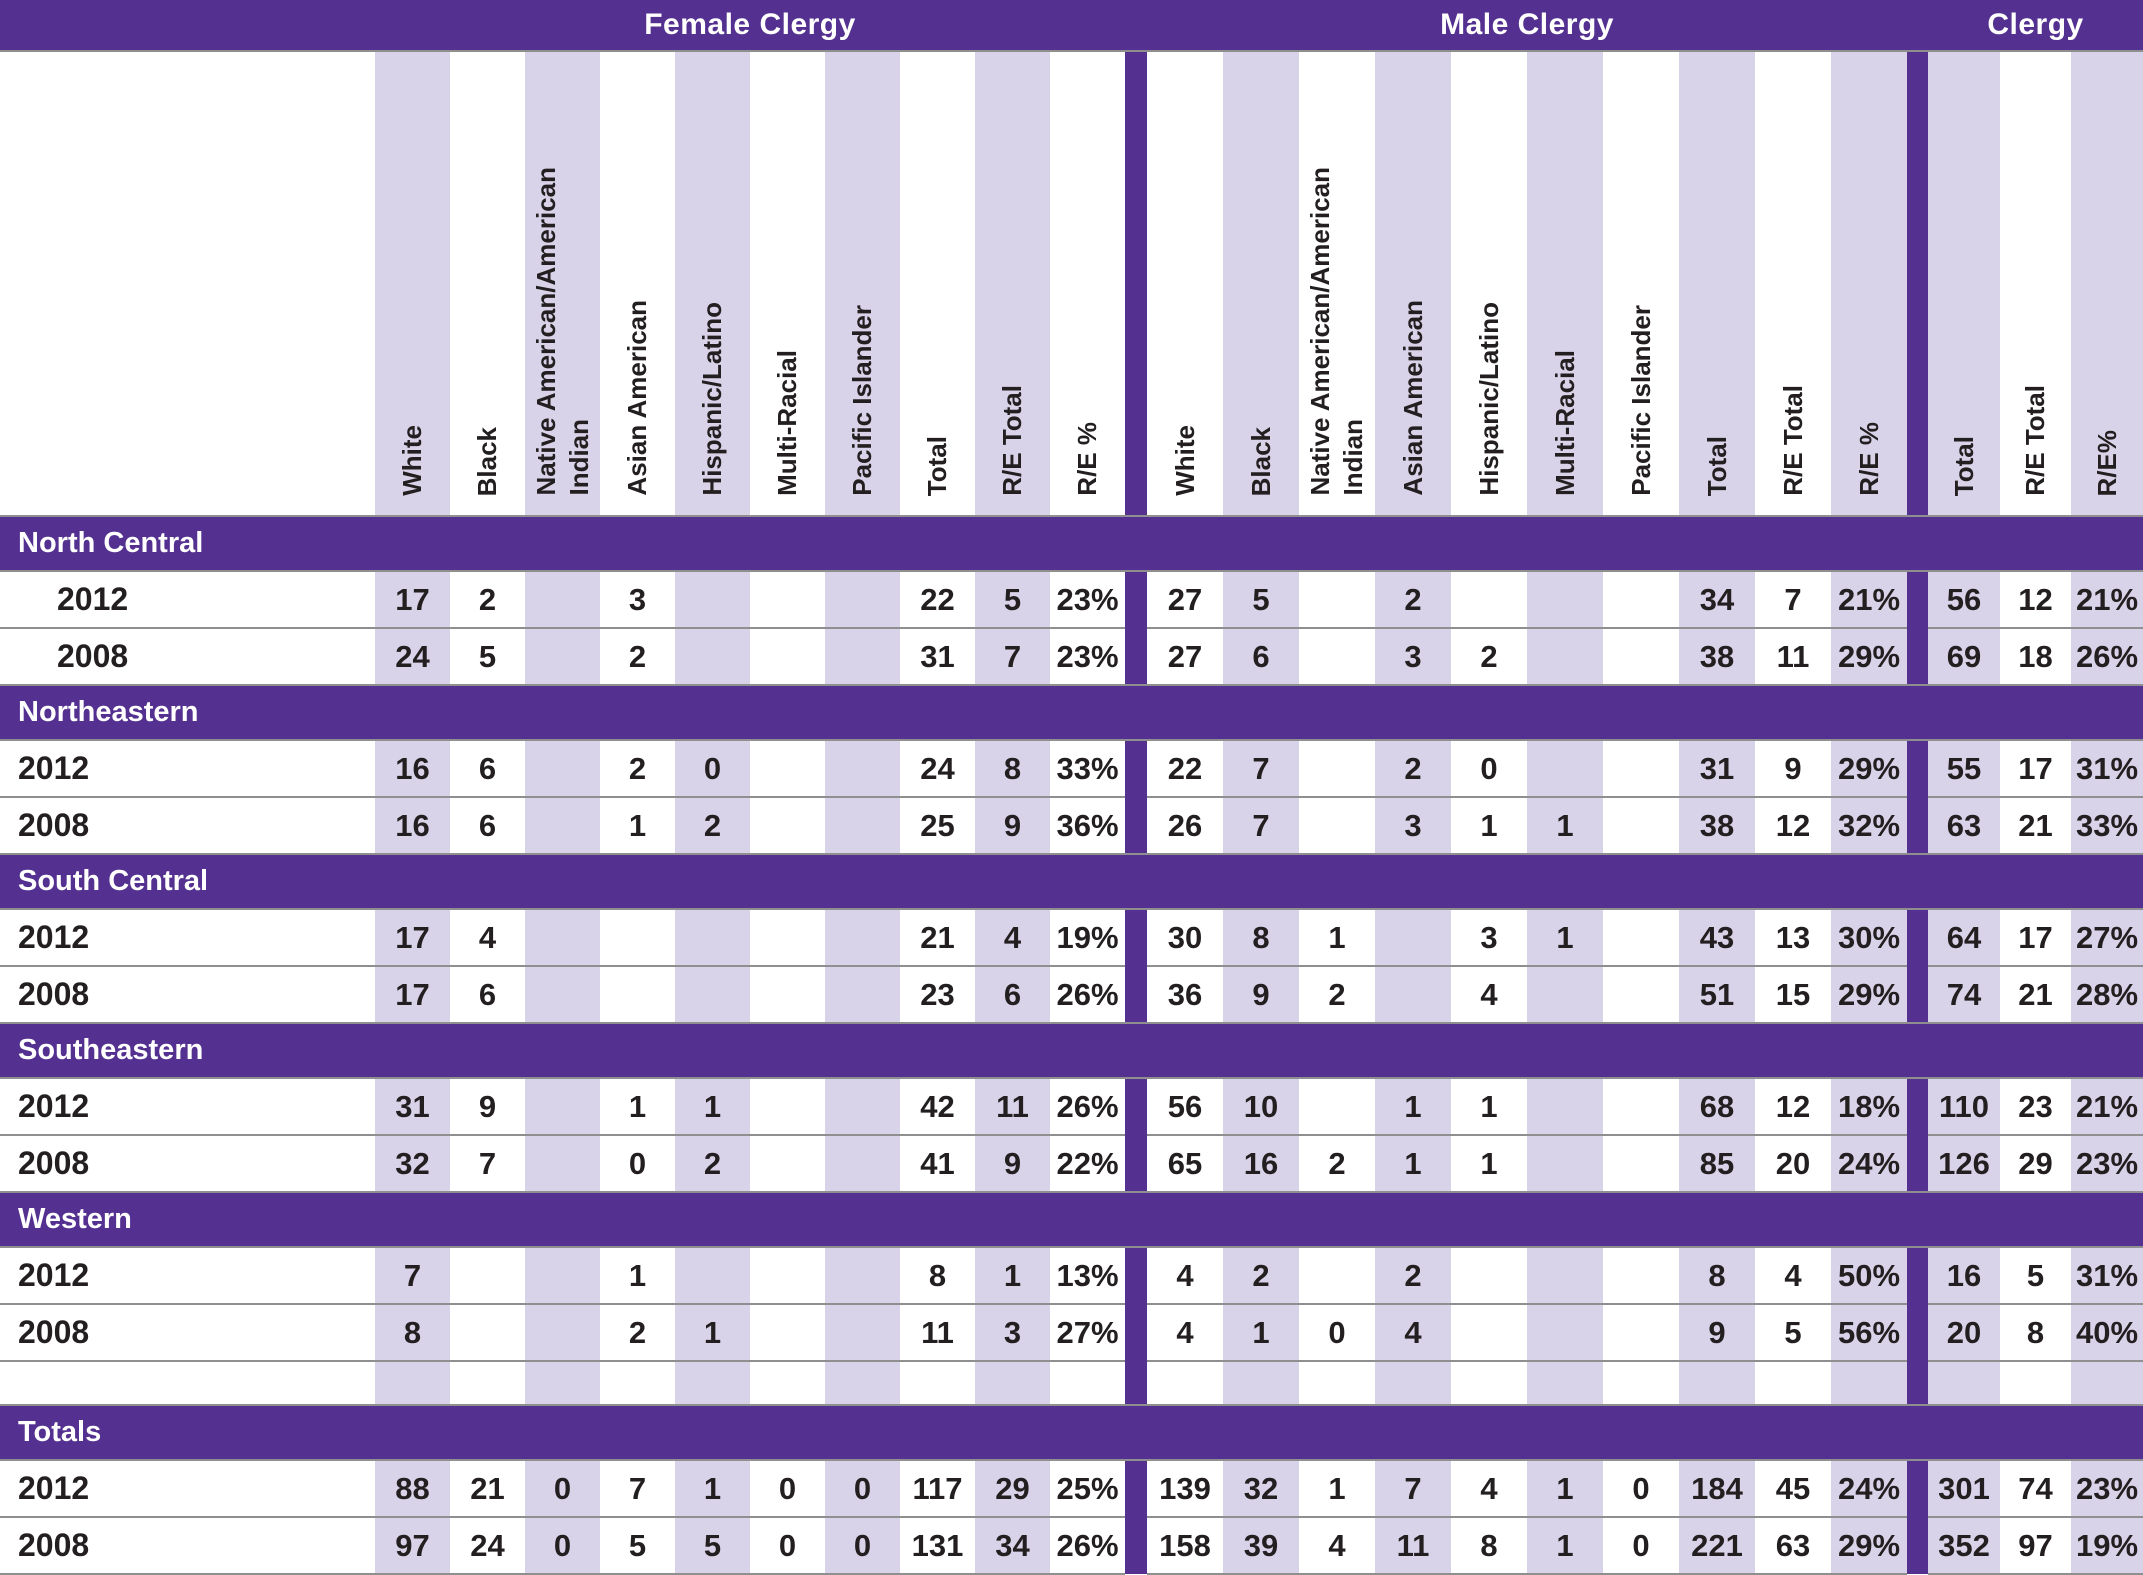  I want to click on female-value-cell: 25, so click(937, 826).